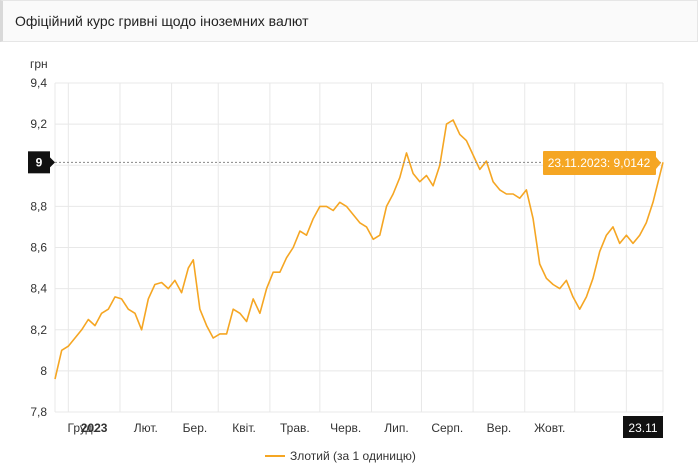 This screenshot has width=700, height=470. Describe the element at coordinates (499, 428) in the screenshot. I see `x-tick-label: Вер.` at that location.